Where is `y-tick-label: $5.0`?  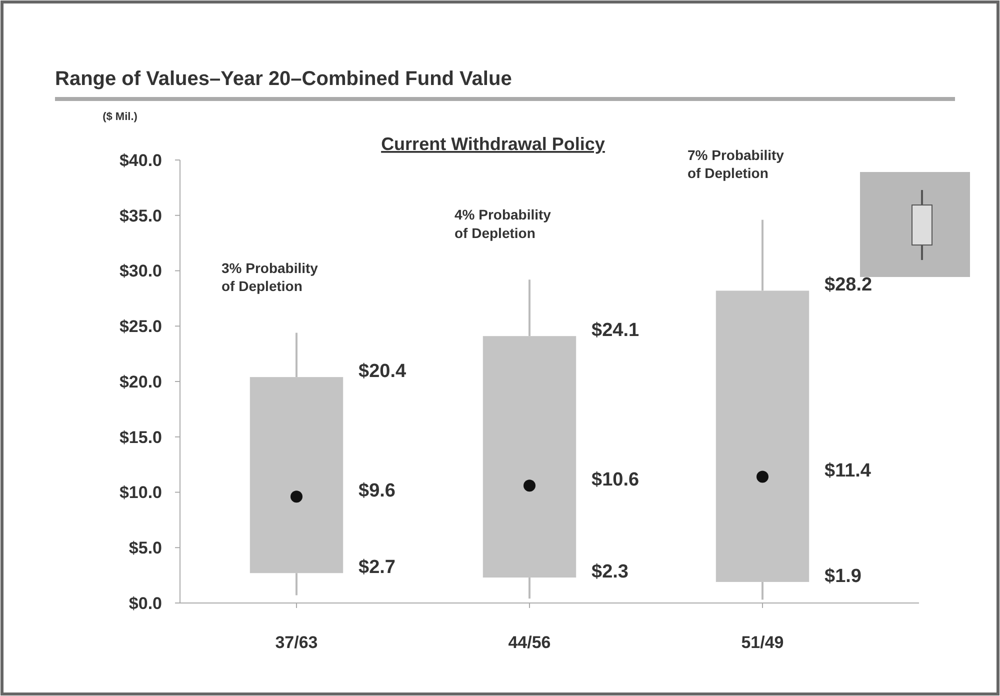
y-tick-label: $5.0 is located at coordinates (145, 548).